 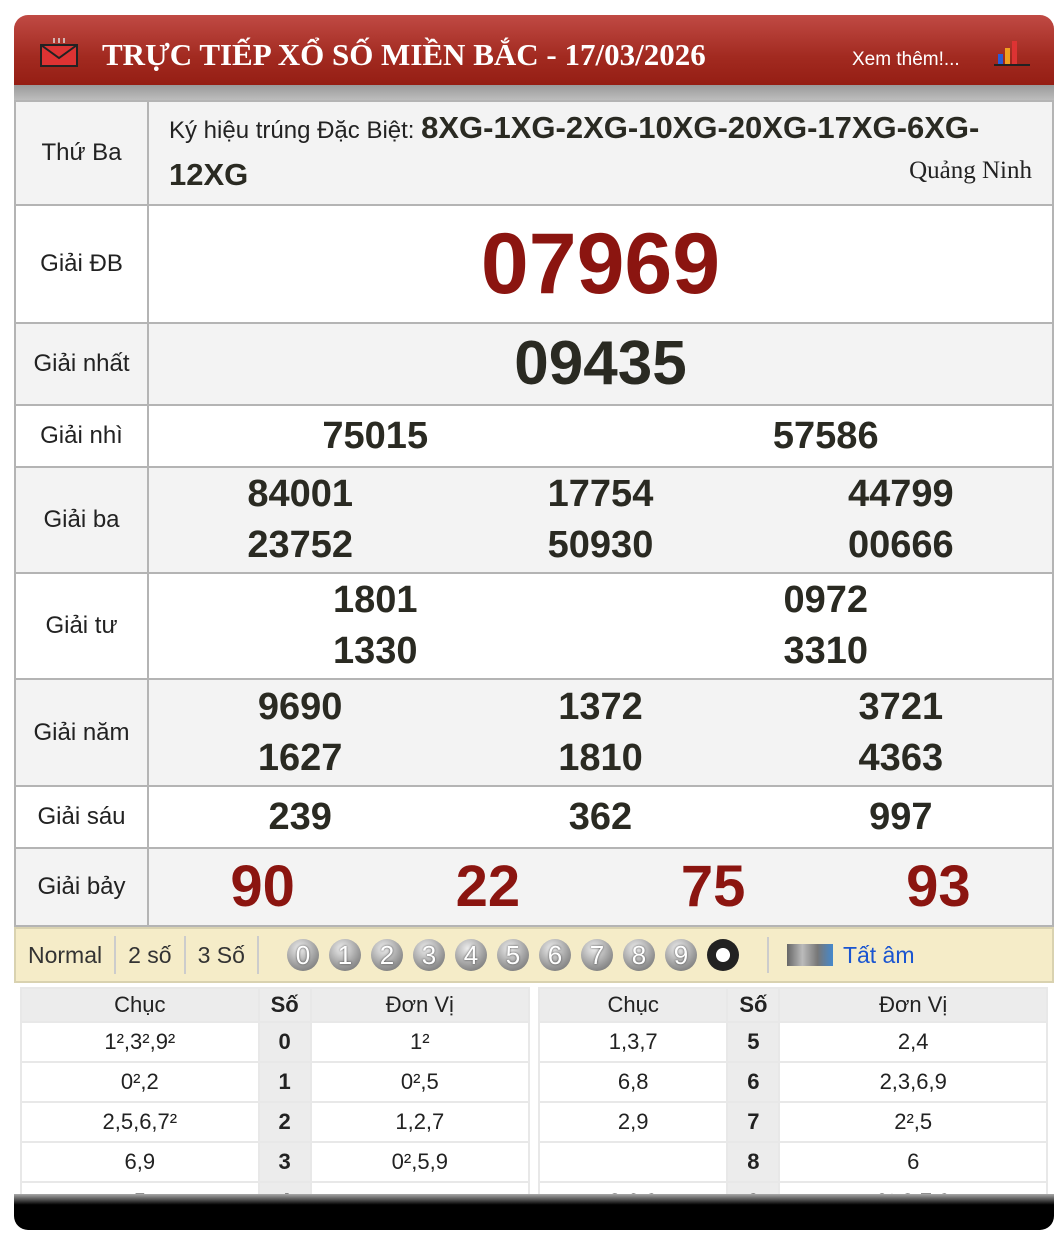 I want to click on number-line: 1627 1810 4363, so click(x=600, y=758).